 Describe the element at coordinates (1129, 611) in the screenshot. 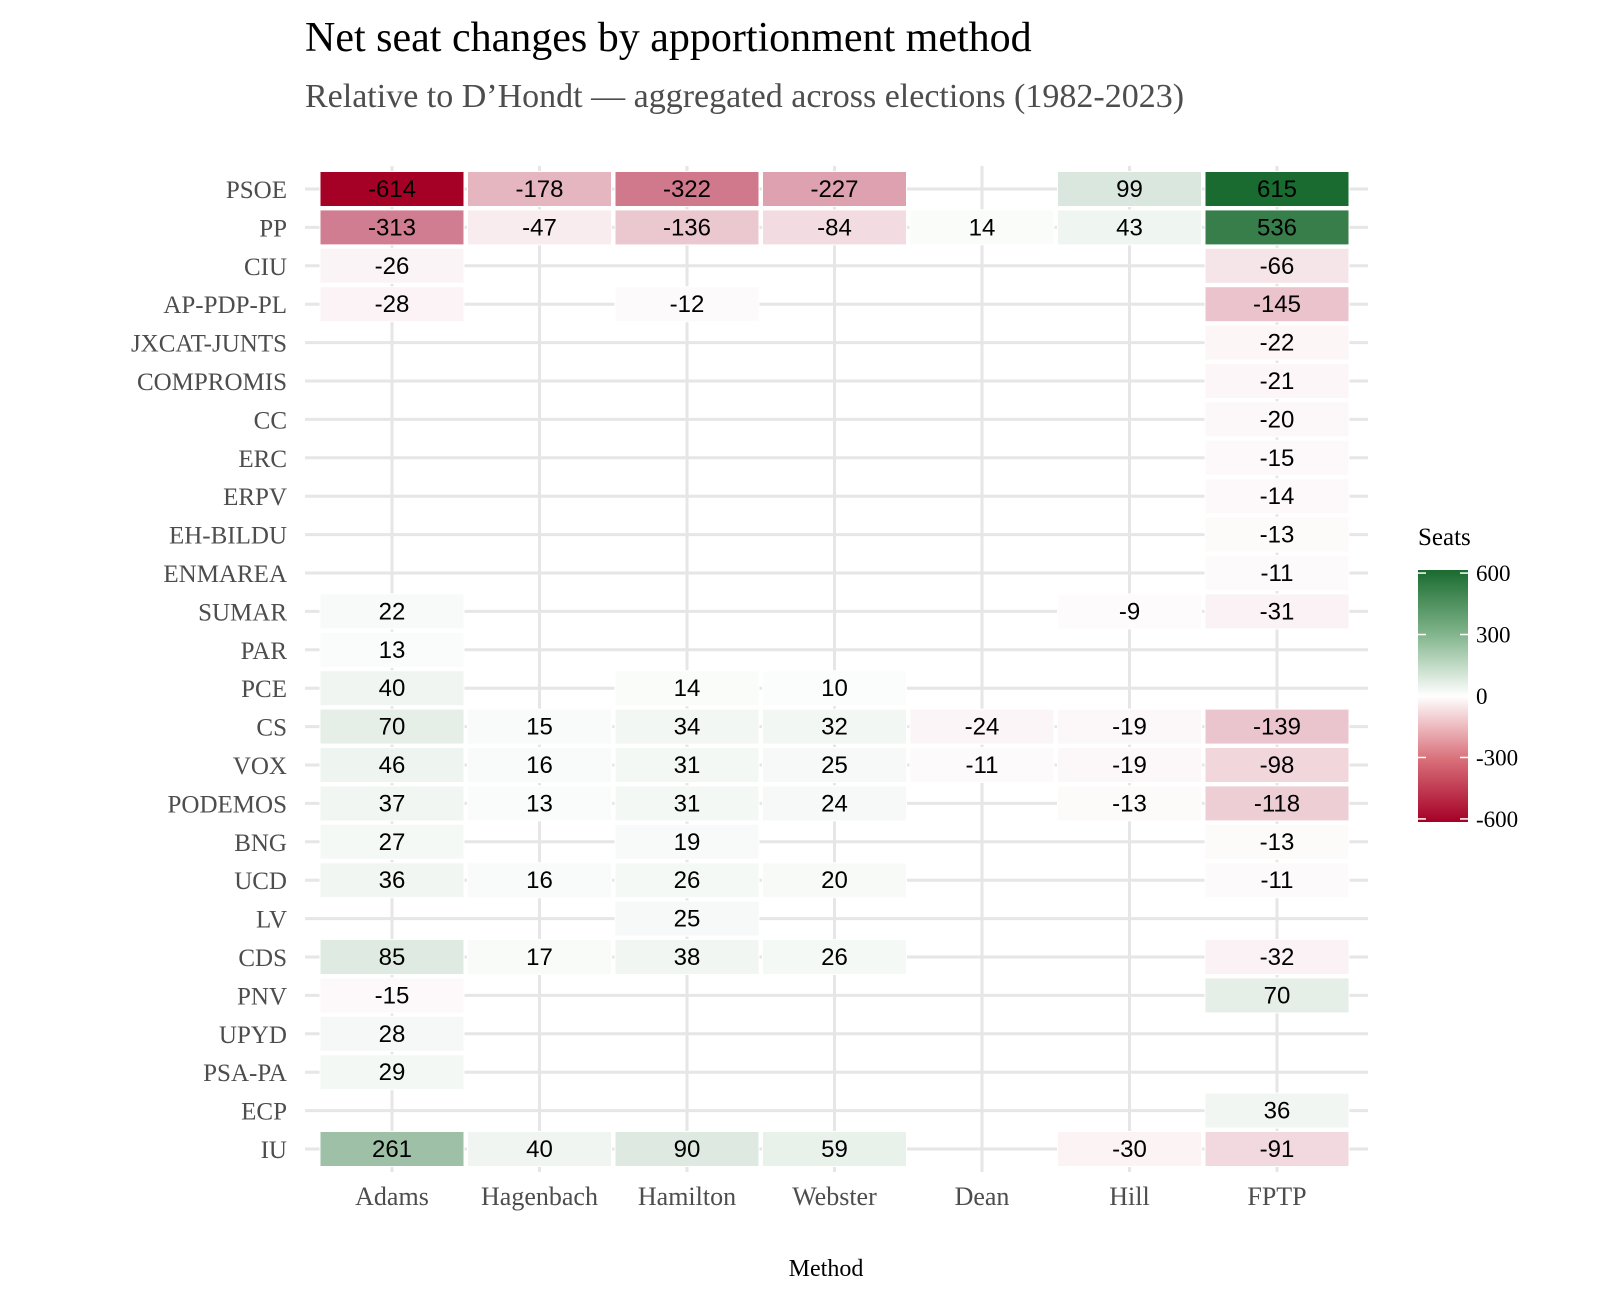

I see `cell-value-label: -9` at that location.